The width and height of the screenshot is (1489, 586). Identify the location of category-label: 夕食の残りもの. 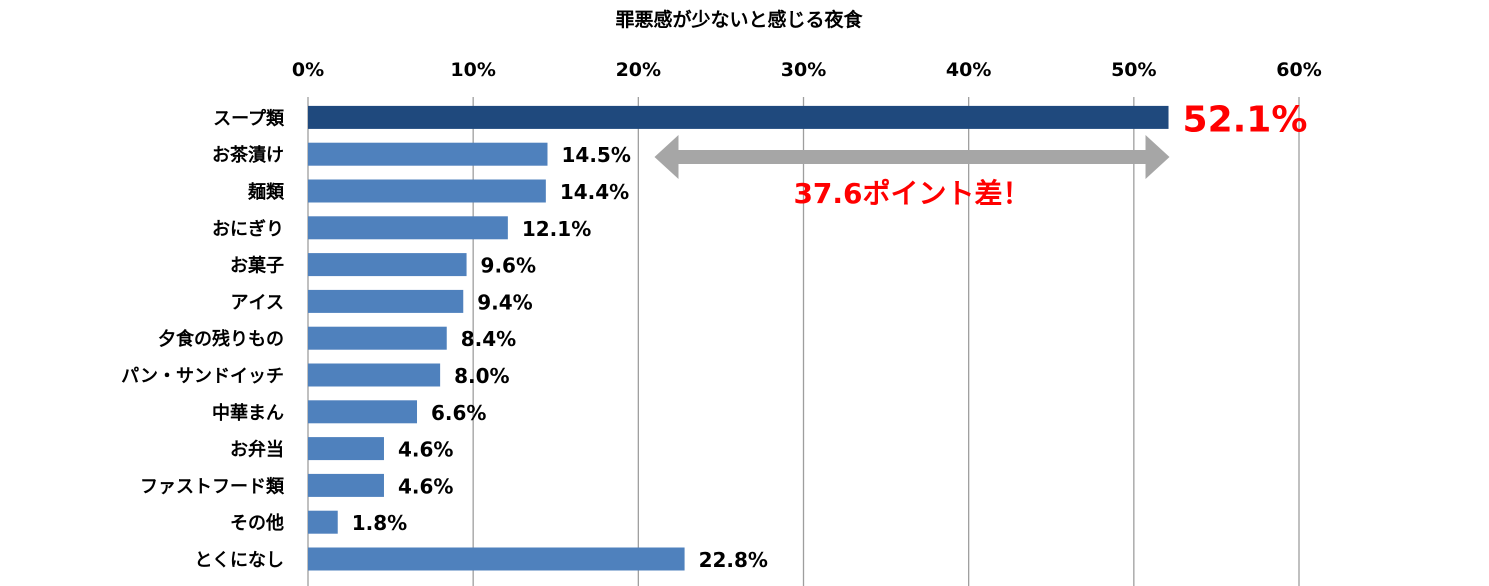
(221, 339).